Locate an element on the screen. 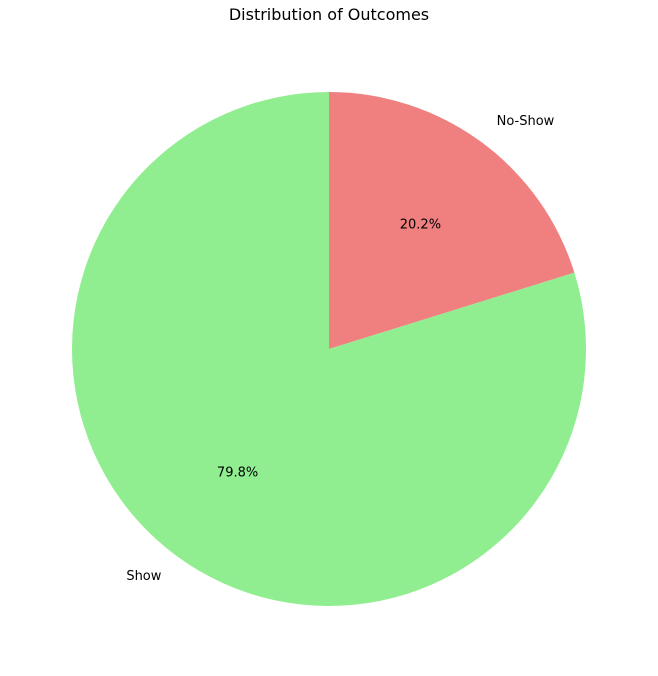 The image size is (658, 676). pie-slice-no-show is located at coordinates (452, 220).